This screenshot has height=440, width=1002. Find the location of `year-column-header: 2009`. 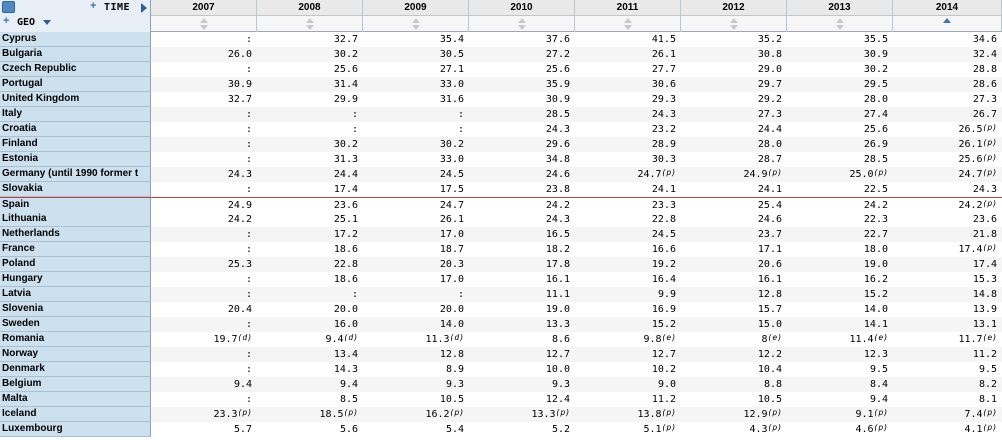

year-column-header: 2009 is located at coordinates (416, 16).